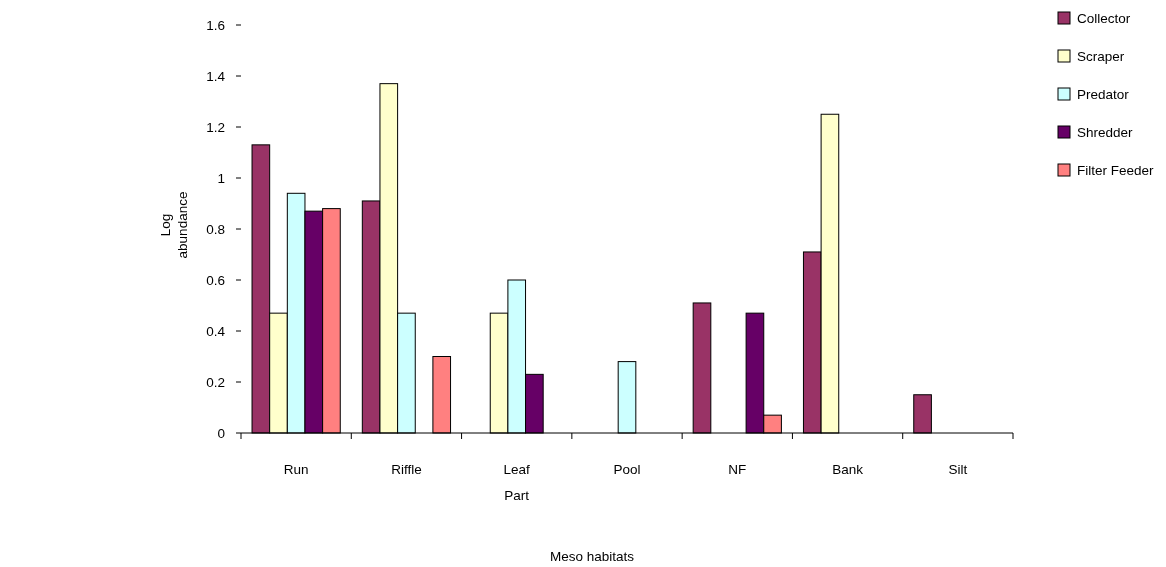 This screenshot has width=1166, height=567. I want to click on y-tick-label: 1, so click(221, 178).